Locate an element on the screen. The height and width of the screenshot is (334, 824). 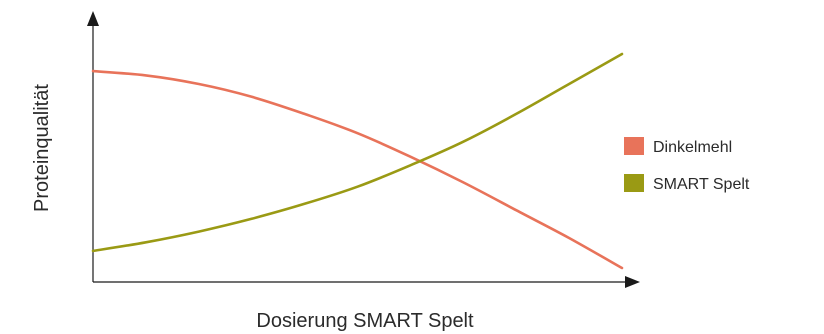
legend: Dinkelmehl SMART Spelt is located at coordinates (687, 165).